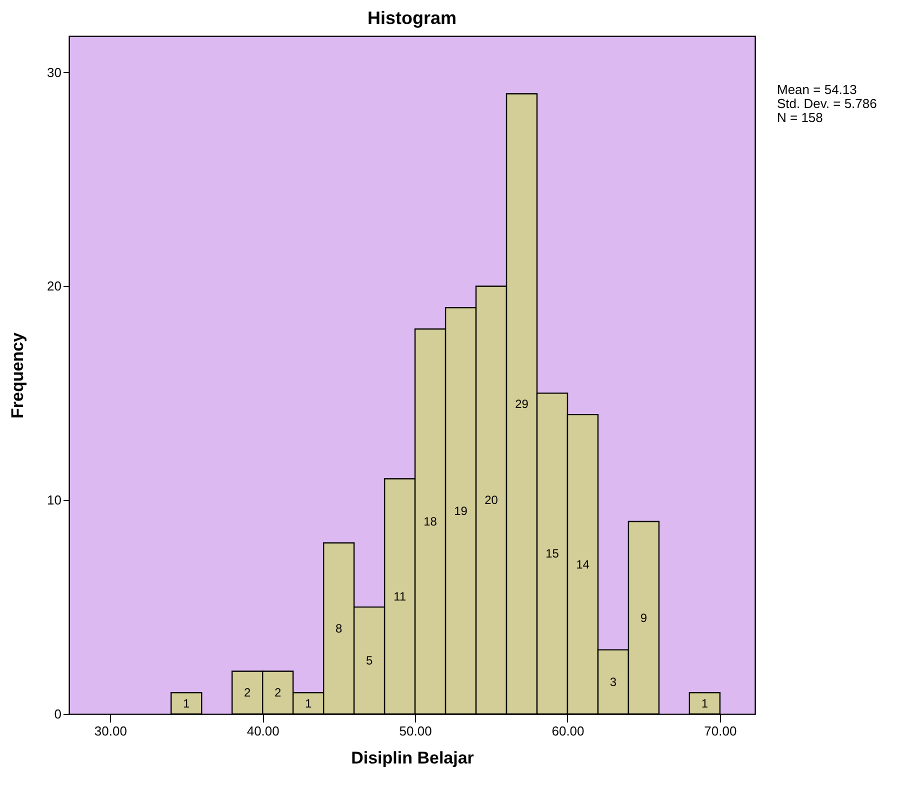 The height and width of the screenshot is (799, 916). What do you see at coordinates (369, 661) in the screenshot?
I see `data-label: 5` at bounding box center [369, 661].